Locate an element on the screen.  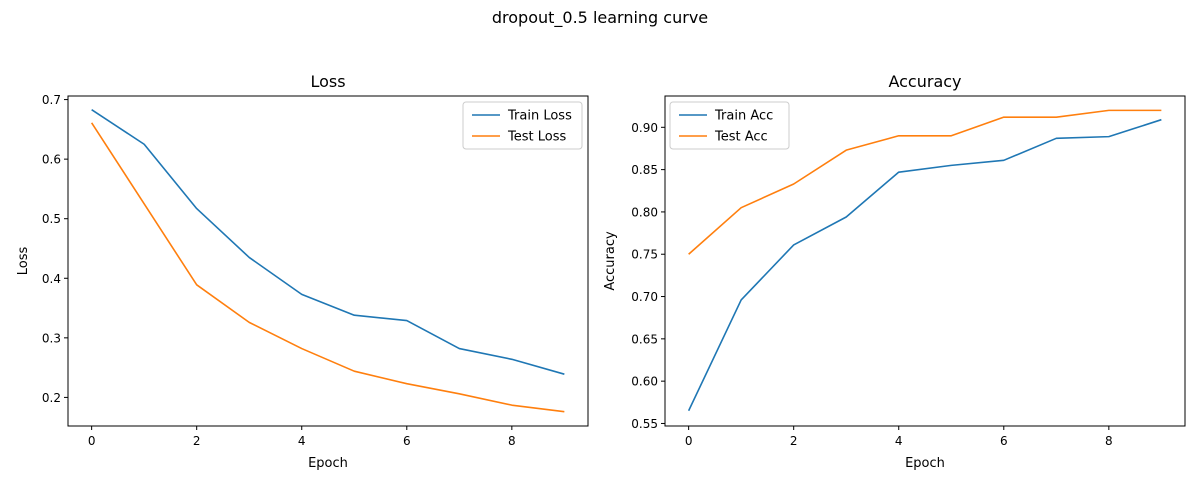
accuracy-x-tick-label: 2 is located at coordinates (794, 441).